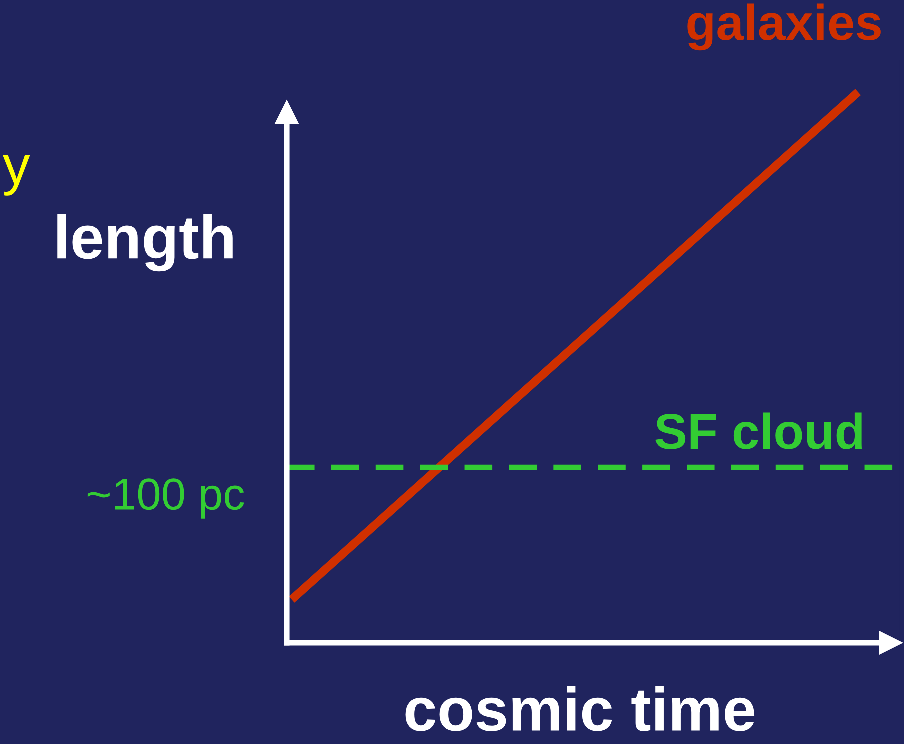 This screenshot has width=904, height=744. What do you see at coordinates (759, 431) in the screenshot?
I see `annotation: SF cloud` at bounding box center [759, 431].